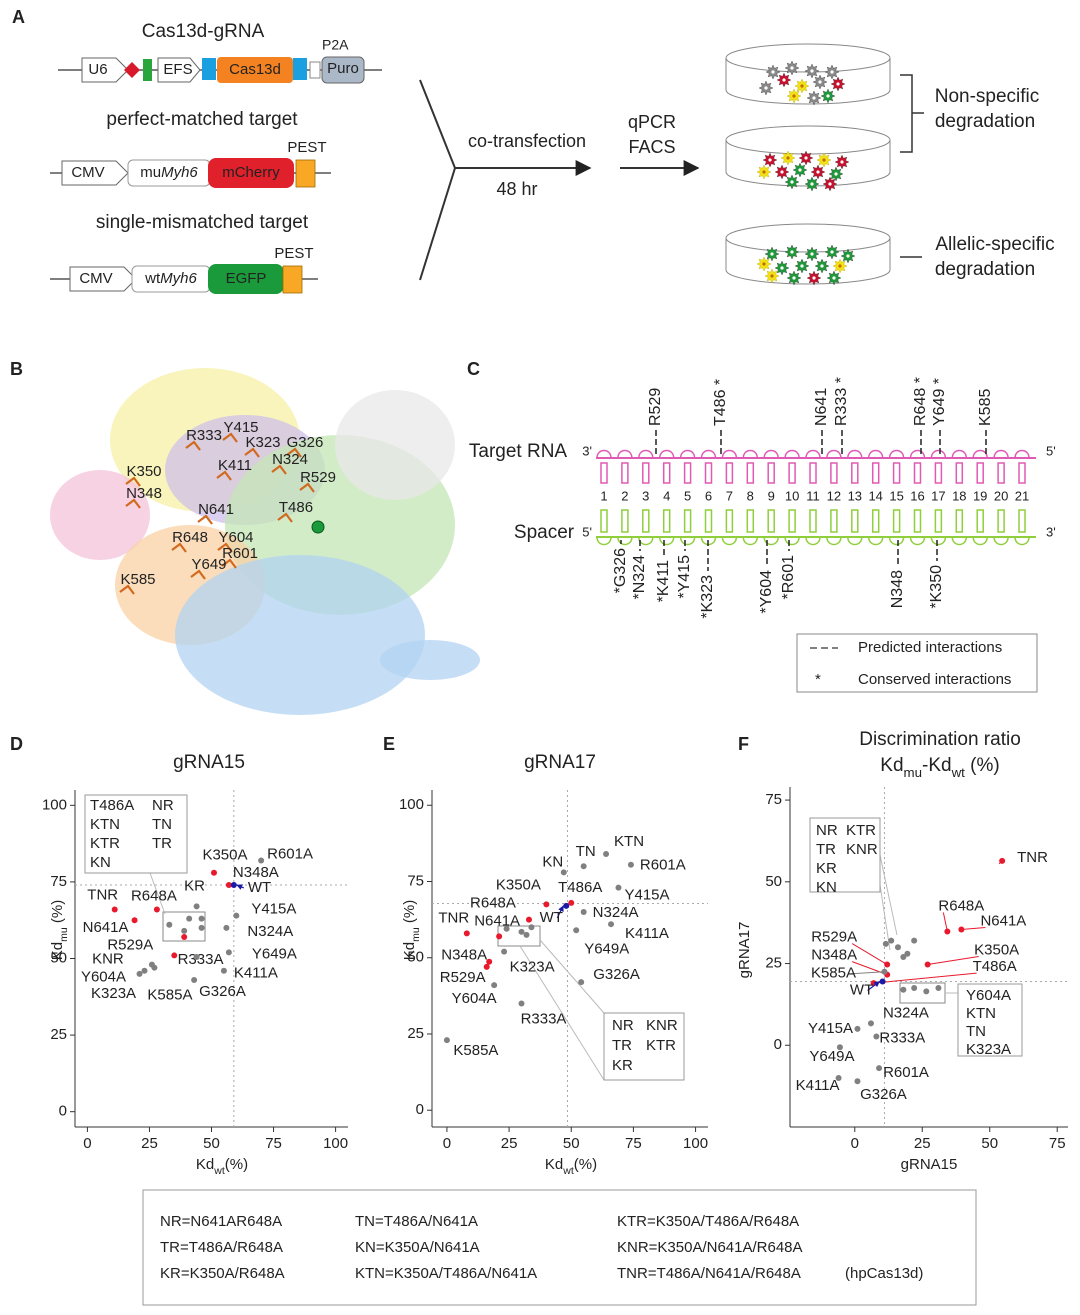 Image resolution: width=1080 pixels, height=1315 pixels. I want to click on leader-line, so click(572, 976).